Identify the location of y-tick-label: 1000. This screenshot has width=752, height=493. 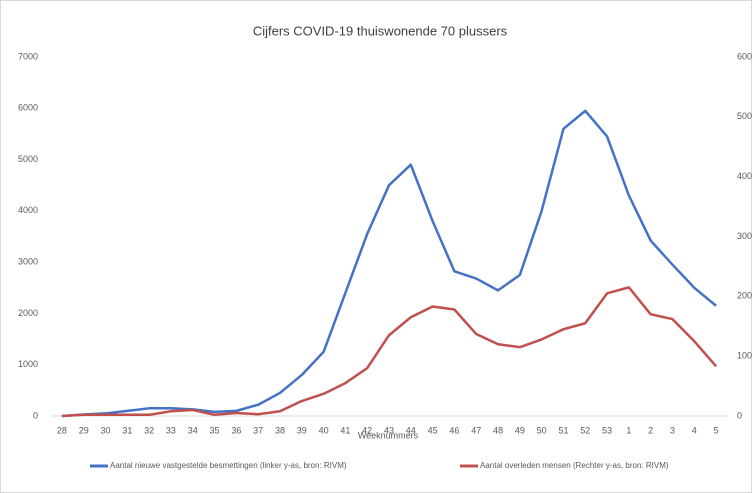
(28, 364).